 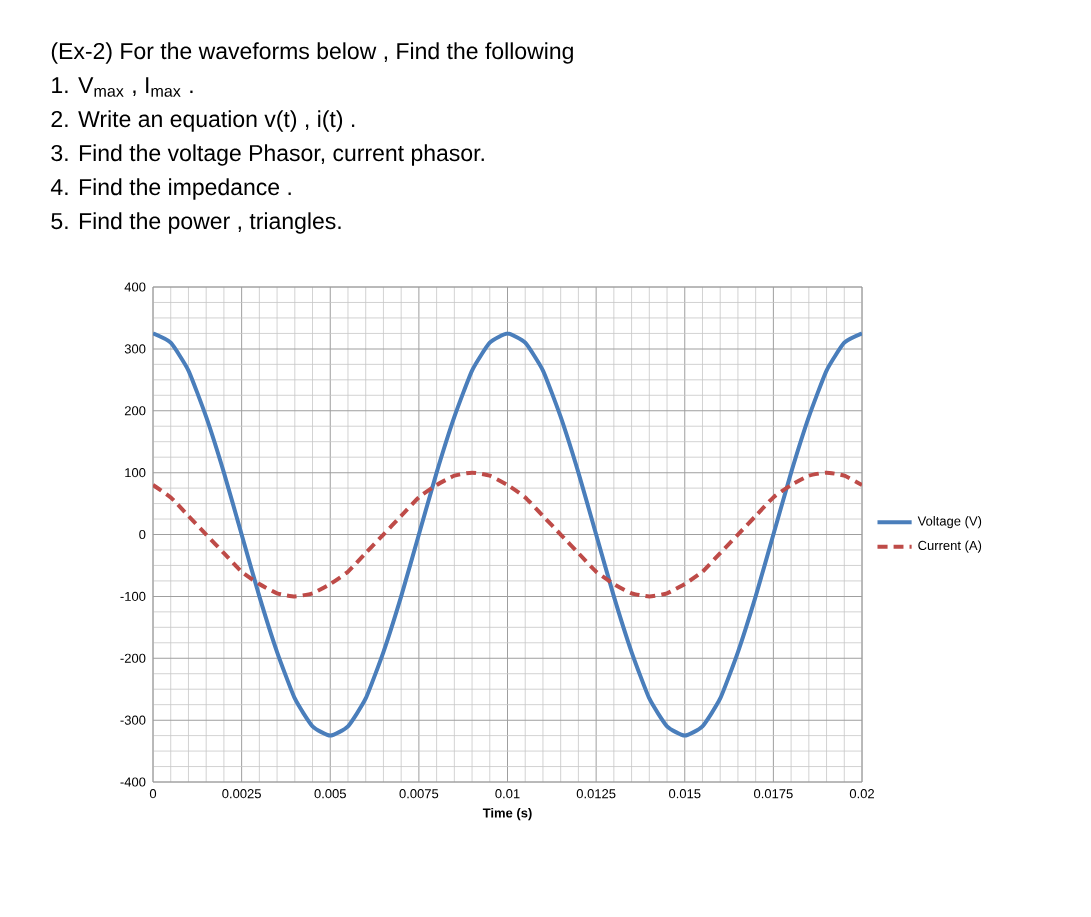 I want to click on x-tick-label: 0.015, so click(x=684, y=794).